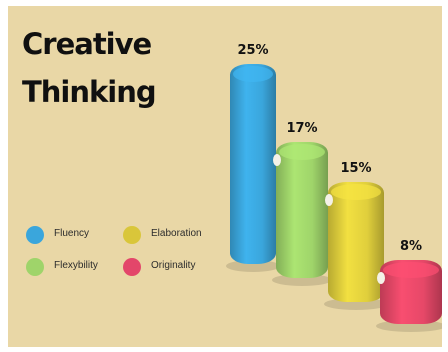 The height and width of the screenshot is (352, 448). What do you see at coordinates (411, 246) in the screenshot?
I see `bar-value-label: 8%` at bounding box center [411, 246].